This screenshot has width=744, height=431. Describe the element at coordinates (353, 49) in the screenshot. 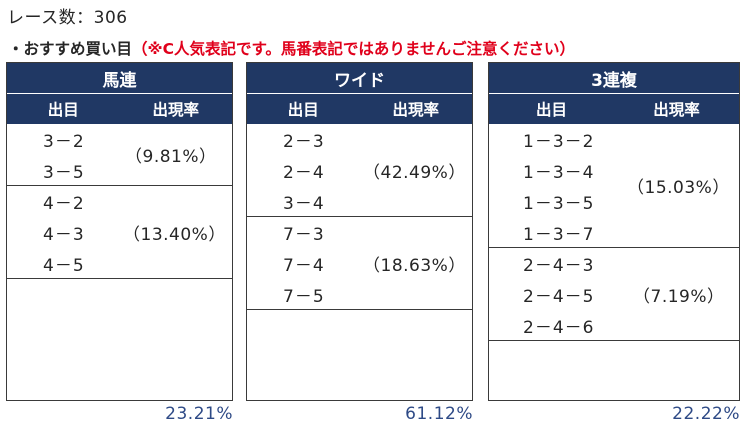

I see `popularity-notice: （※C人気表記です。馬番表記ではありませんご注意ください）` at that location.